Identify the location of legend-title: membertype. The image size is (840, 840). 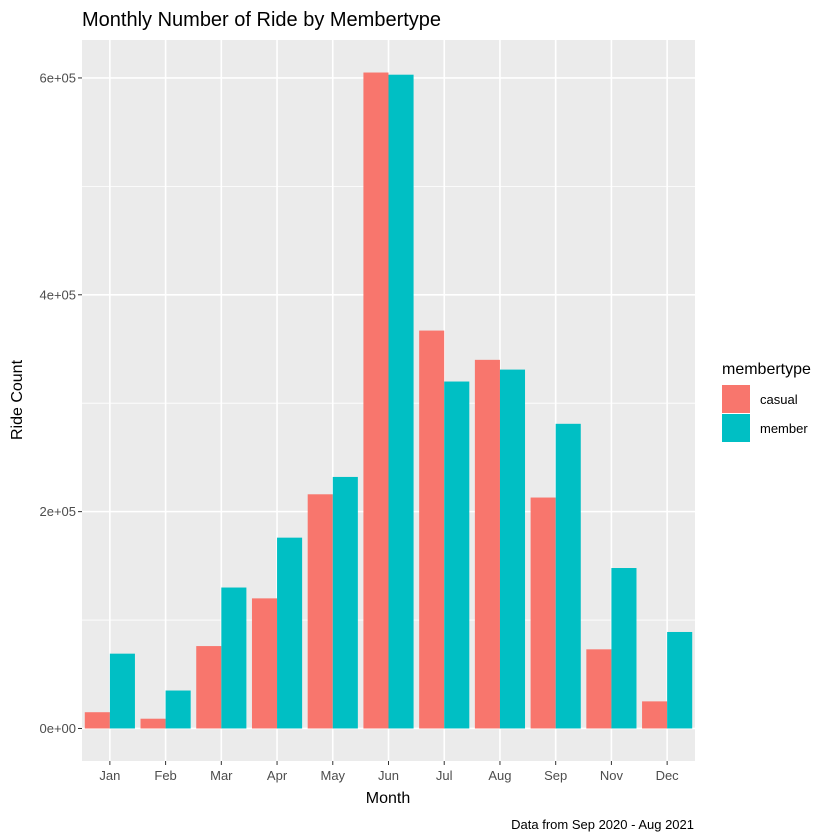
(766, 369).